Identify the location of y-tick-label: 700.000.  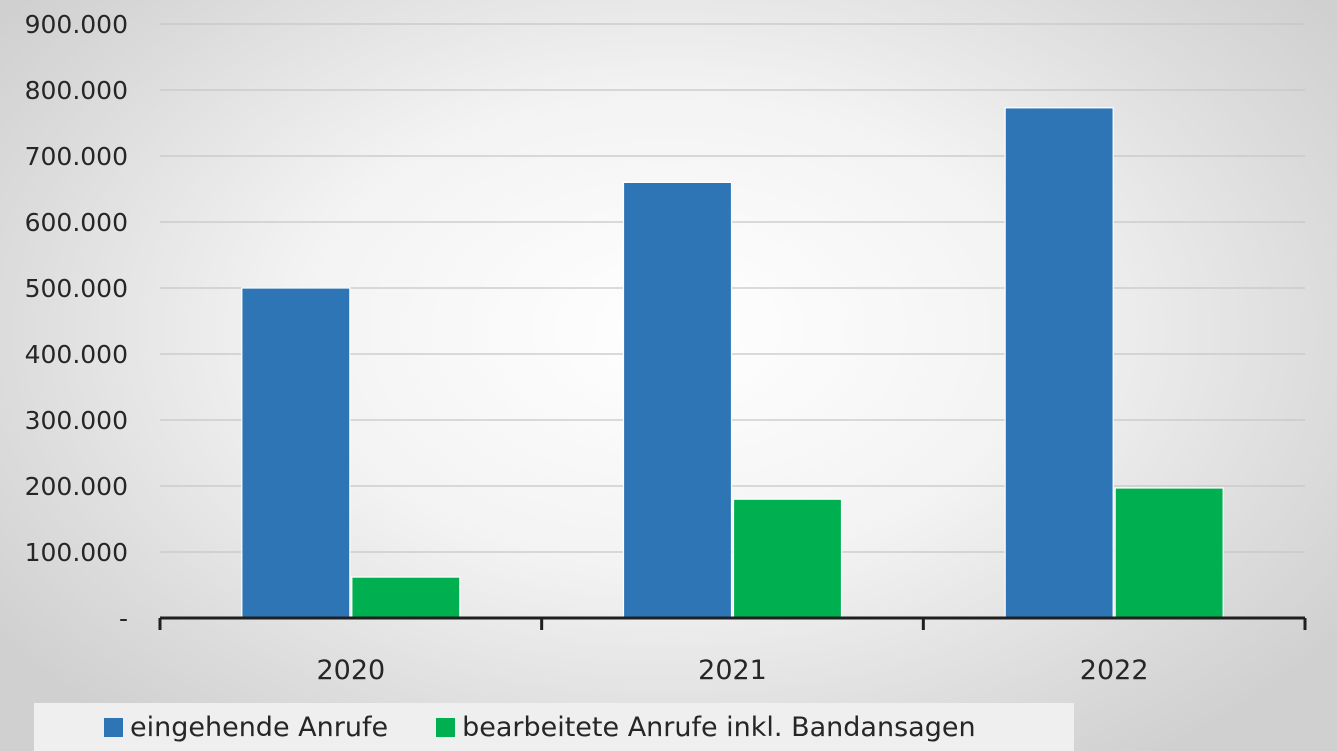
(76, 156).